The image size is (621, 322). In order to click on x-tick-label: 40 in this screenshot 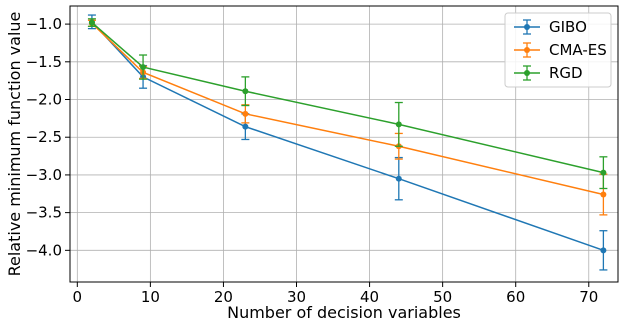, I will do `click(369, 297)`.